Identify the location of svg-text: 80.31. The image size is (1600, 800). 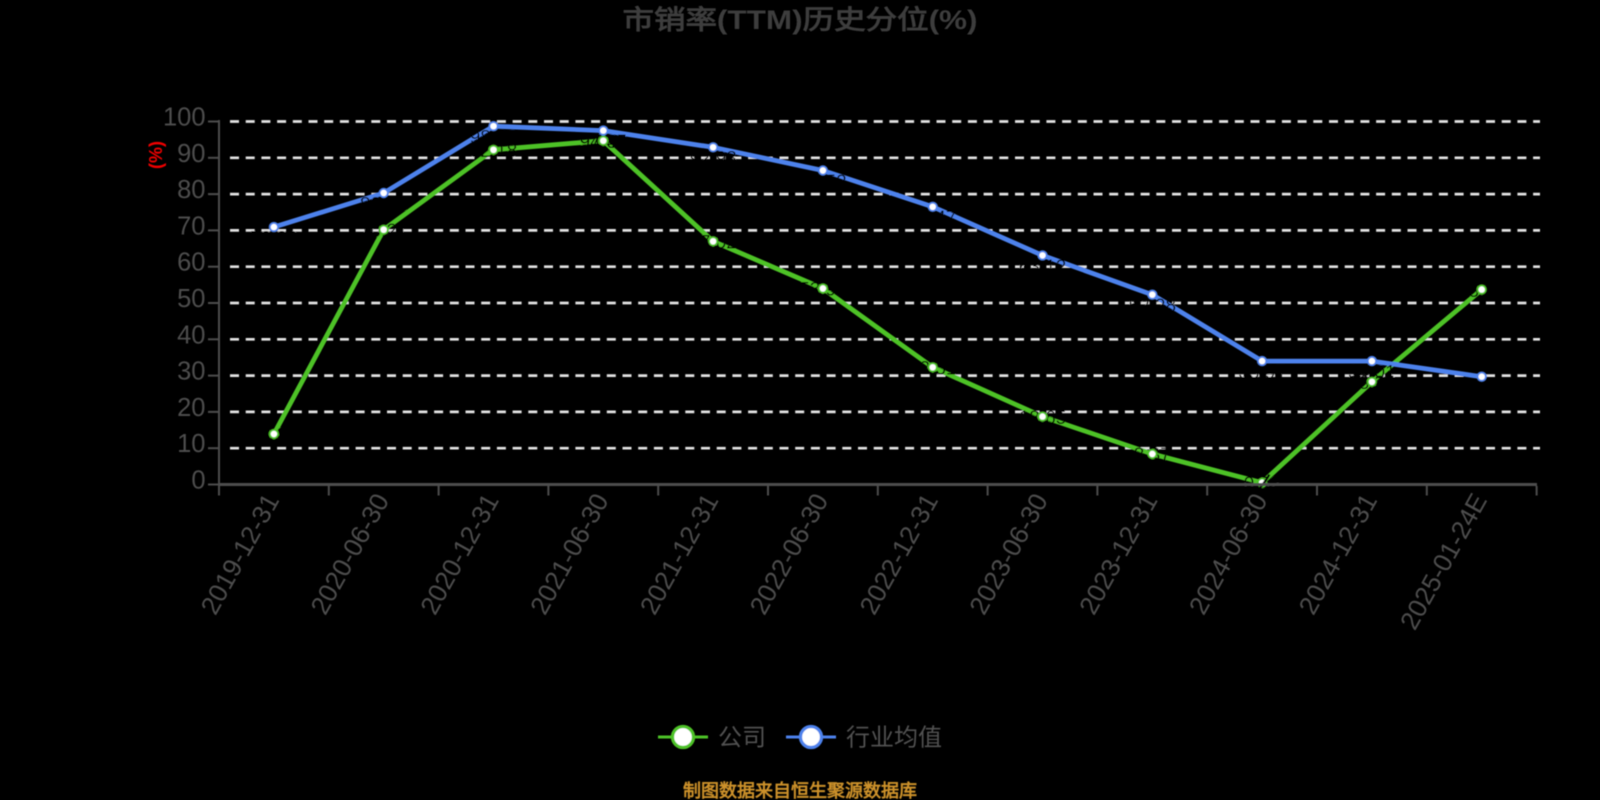
(384, 204).